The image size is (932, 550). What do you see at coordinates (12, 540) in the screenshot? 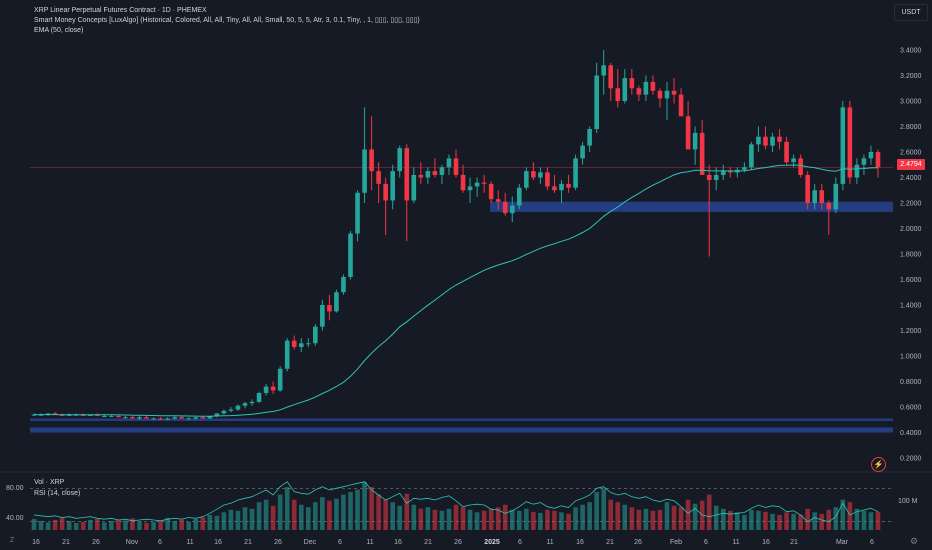
I see `timezone-button: Z` at bounding box center [12, 540].